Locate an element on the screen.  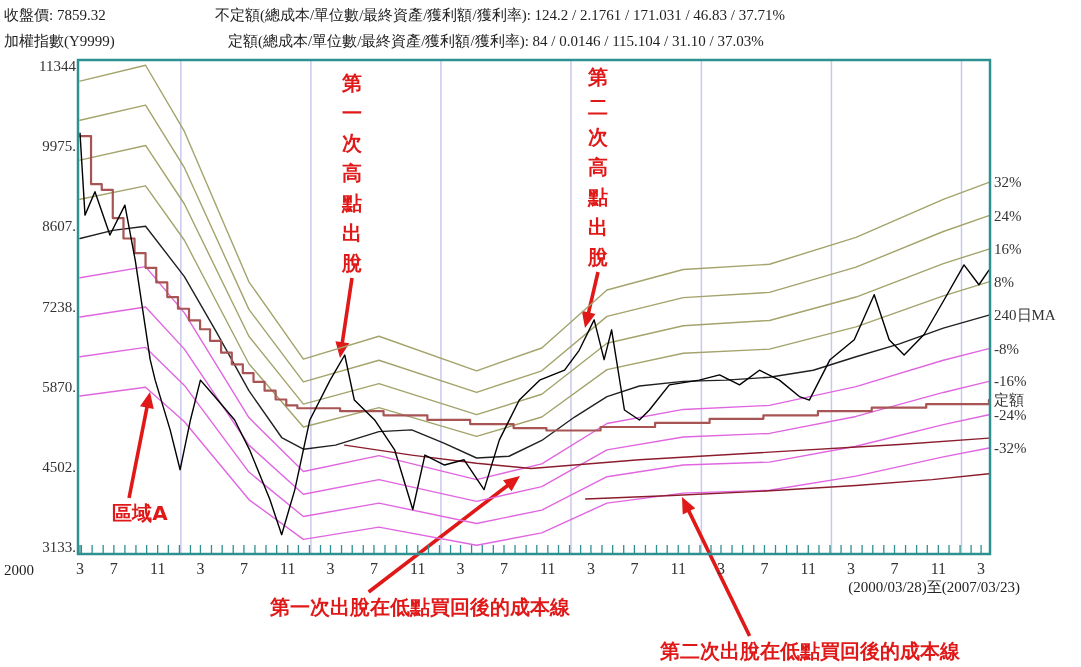
annotation: 區域A is located at coordinates (140, 513).